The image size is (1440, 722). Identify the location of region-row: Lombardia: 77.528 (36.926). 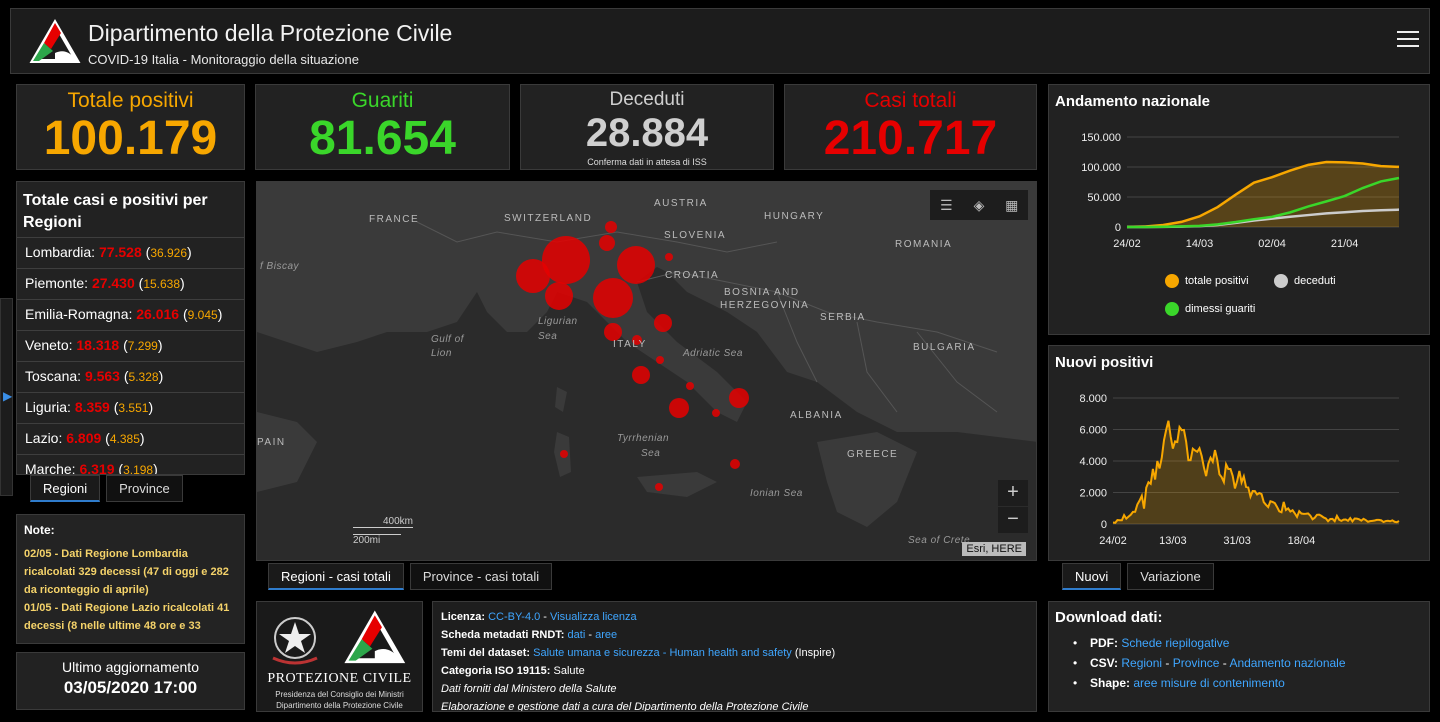
(130, 252).